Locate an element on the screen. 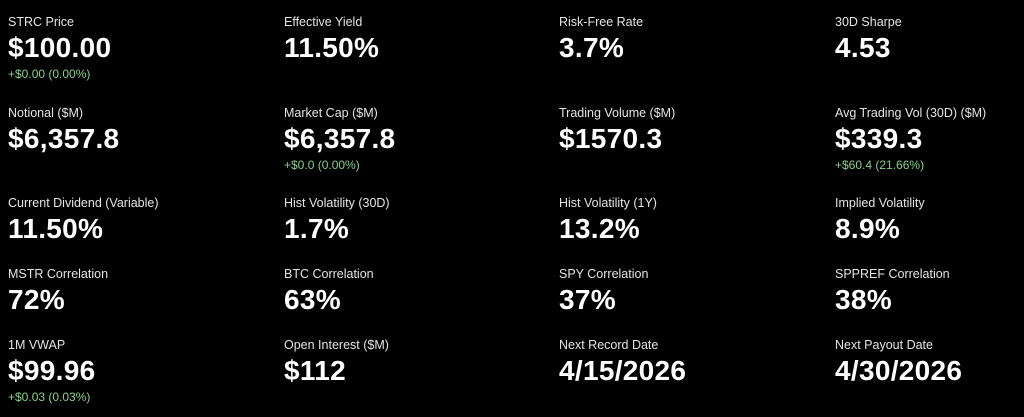  metric-label: 1M VWAP is located at coordinates (37, 345).